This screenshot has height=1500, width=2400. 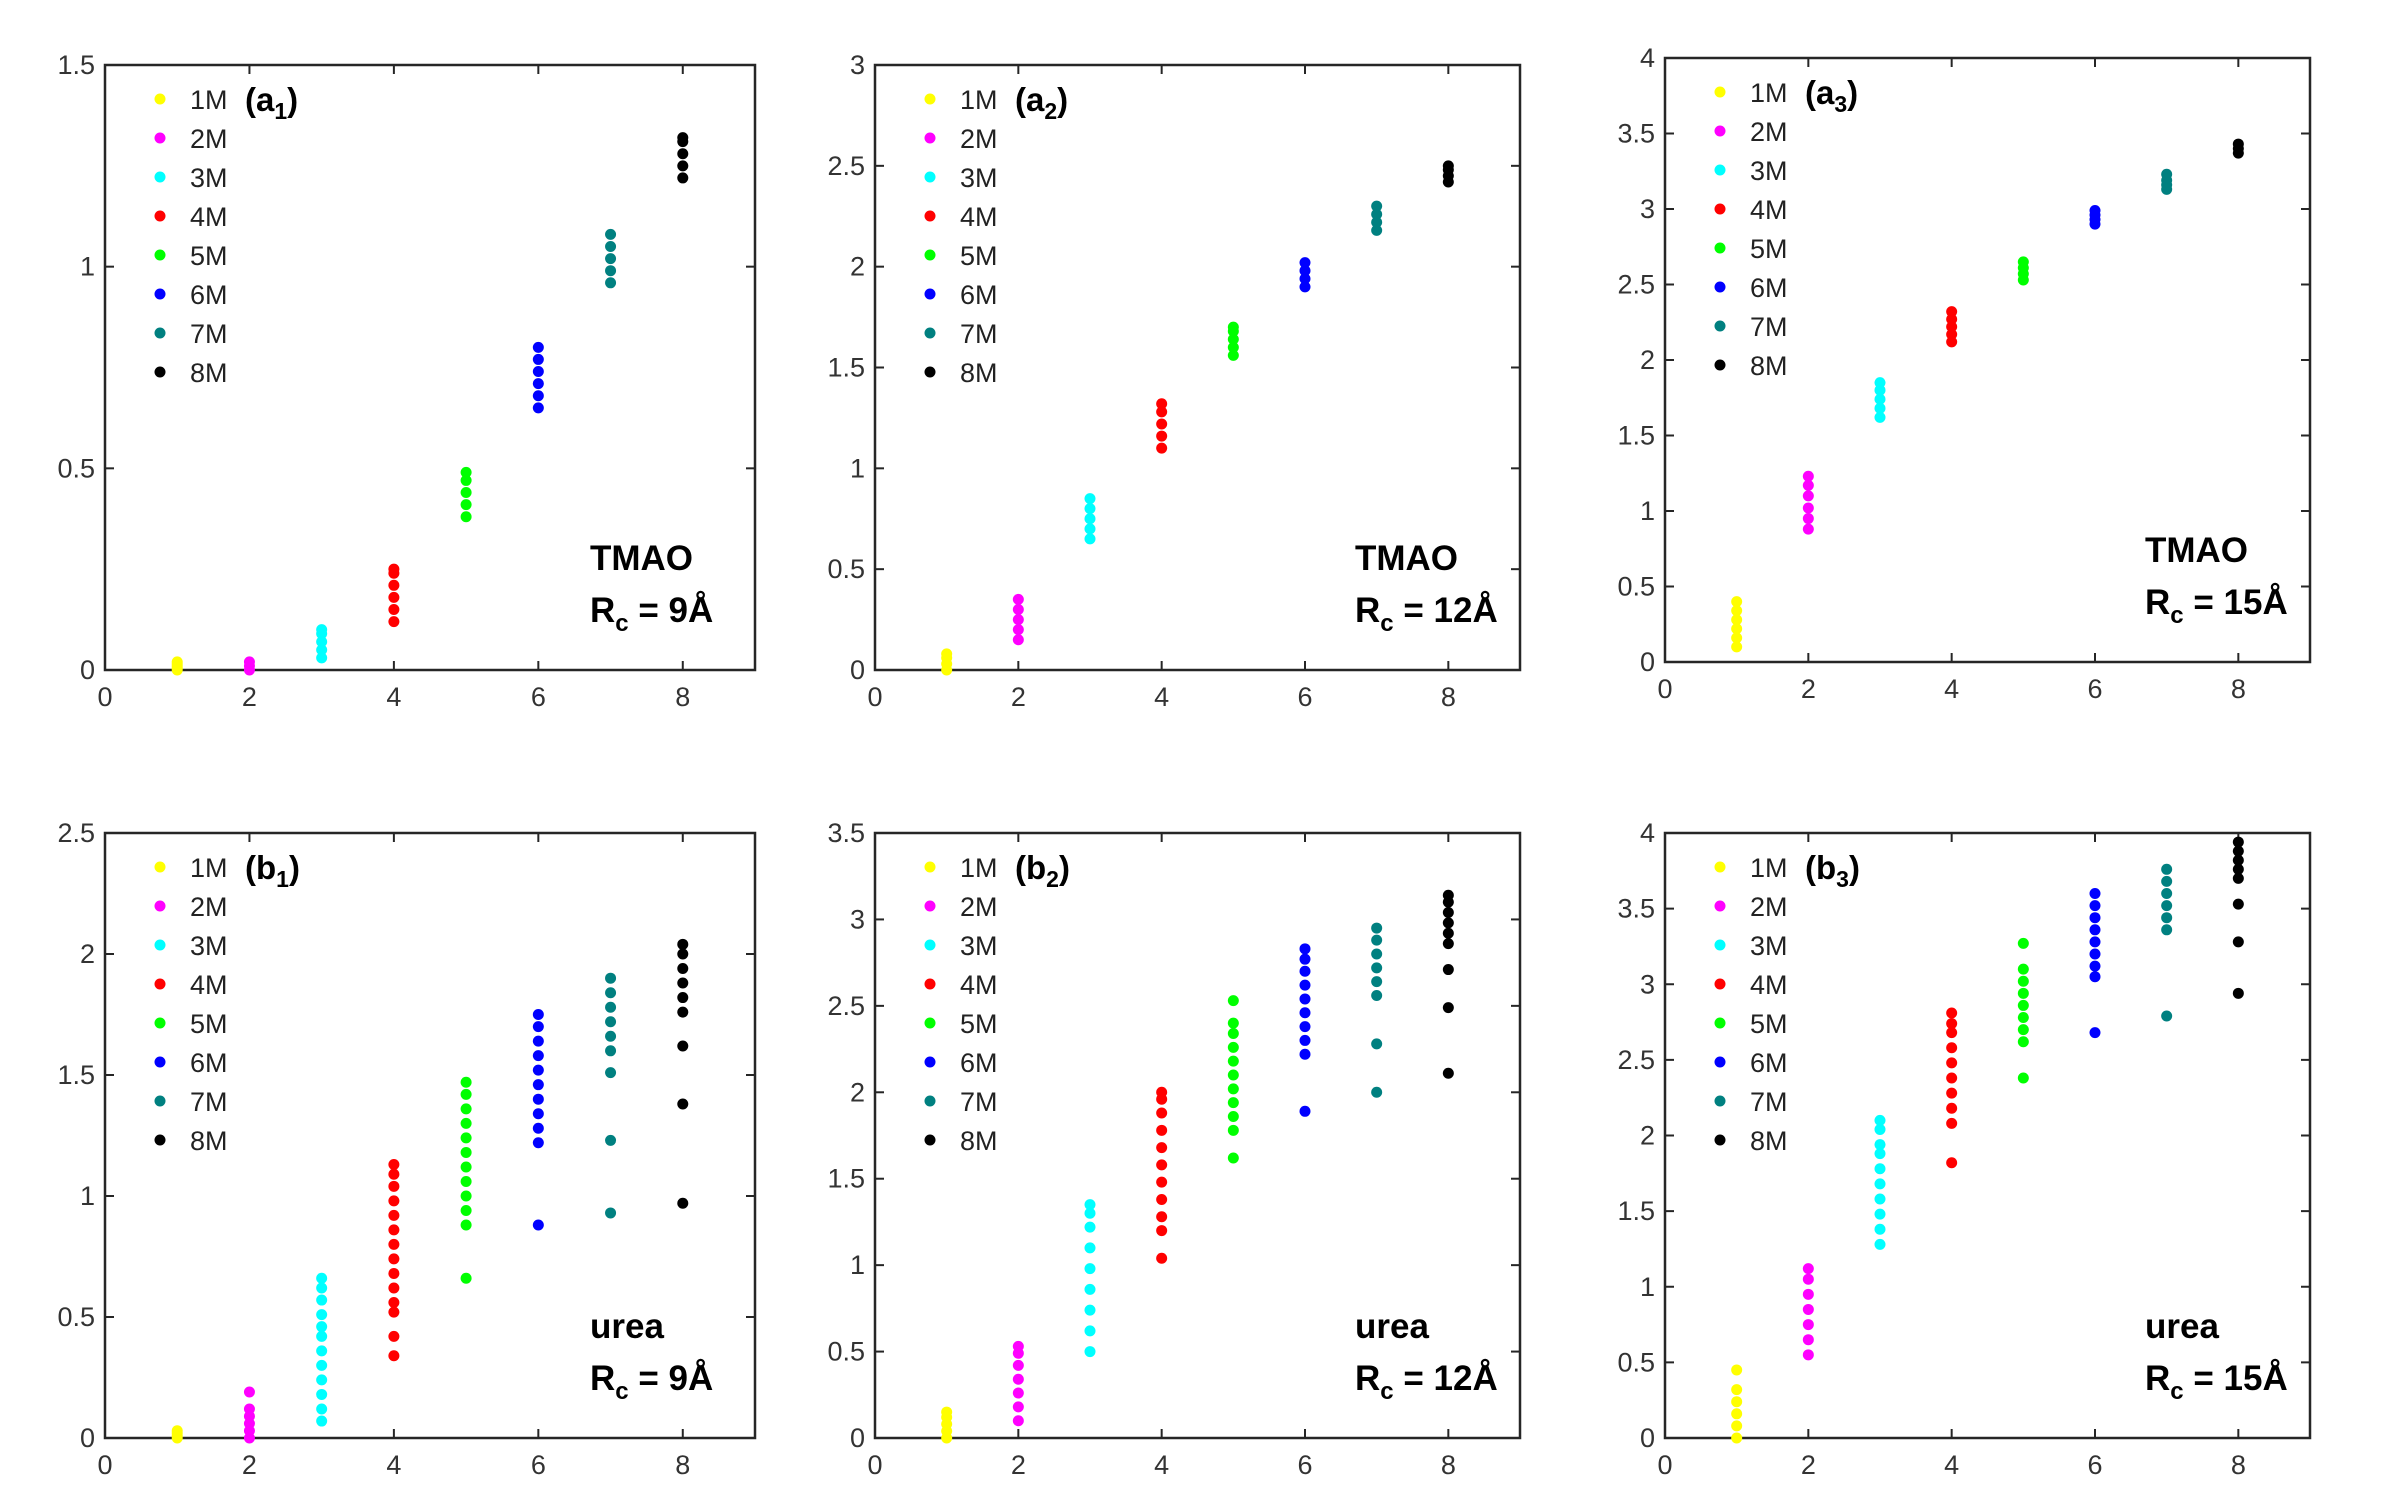 What do you see at coordinates (621, 623) in the screenshot?
I see `annotation-cutoff-sub: c` at bounding box center [621, 623].